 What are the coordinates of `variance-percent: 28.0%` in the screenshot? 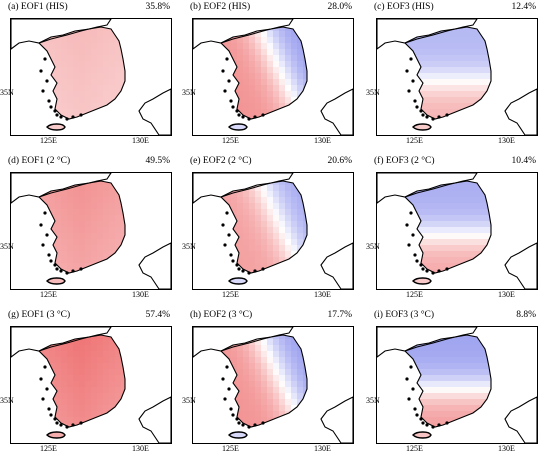 It's located at (339, 7).